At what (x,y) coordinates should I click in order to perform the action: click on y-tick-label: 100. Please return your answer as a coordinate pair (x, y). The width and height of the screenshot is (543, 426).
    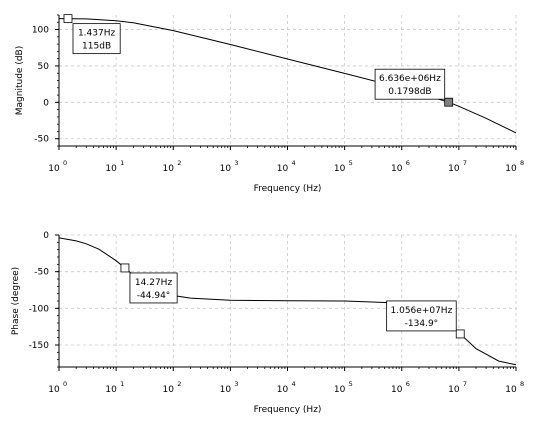
    Looking at the image, I should click on (40, 31).